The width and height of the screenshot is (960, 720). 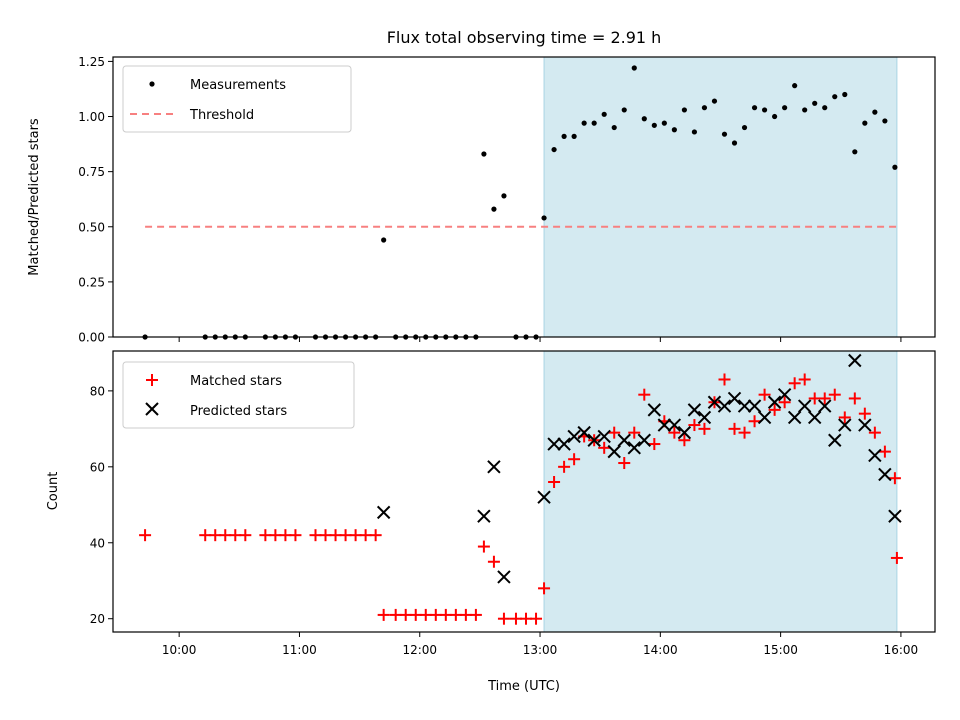 I want to click on count-y-axis-label: Count, so click(x=53, y=491).